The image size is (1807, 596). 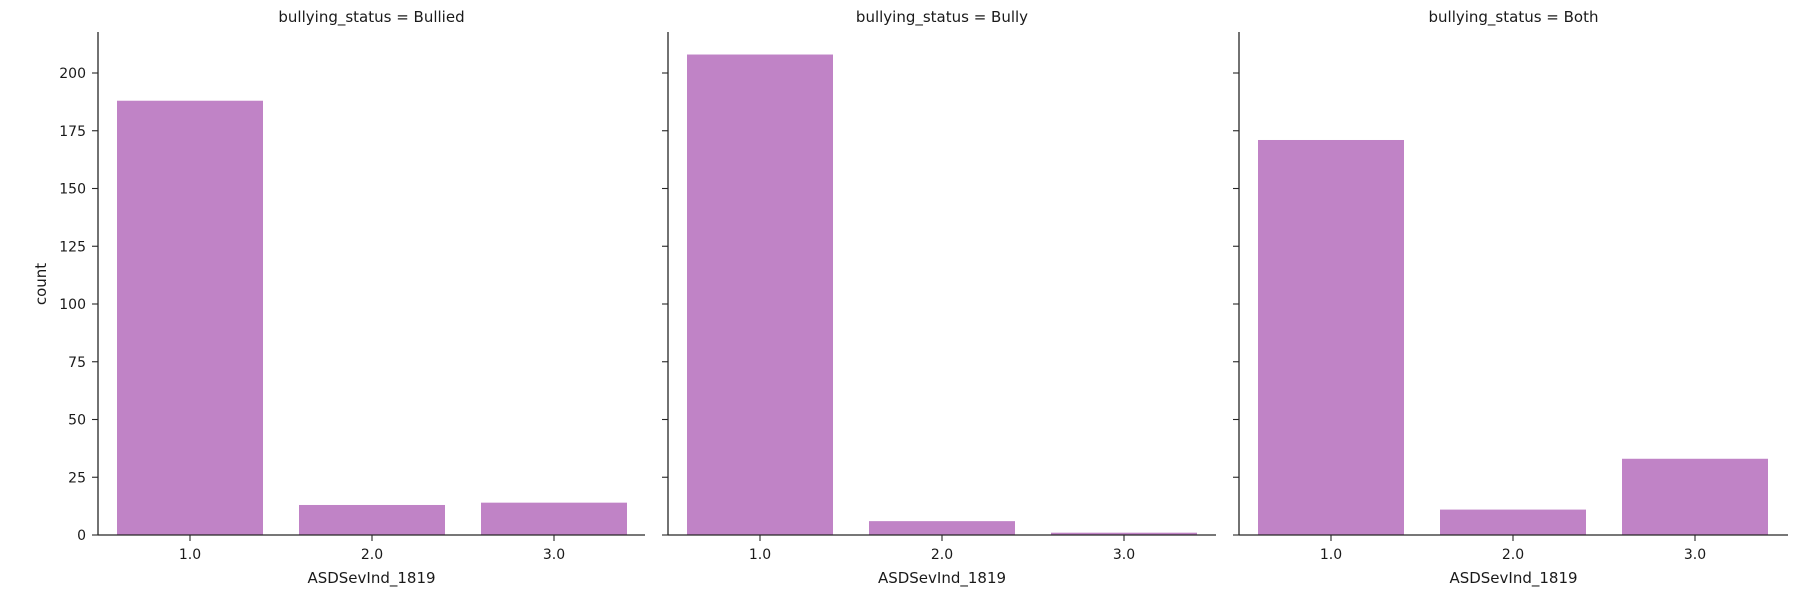 I want to click on panel-2-x-tick-label-1.0: 1.0, so click(x=760, y=555).